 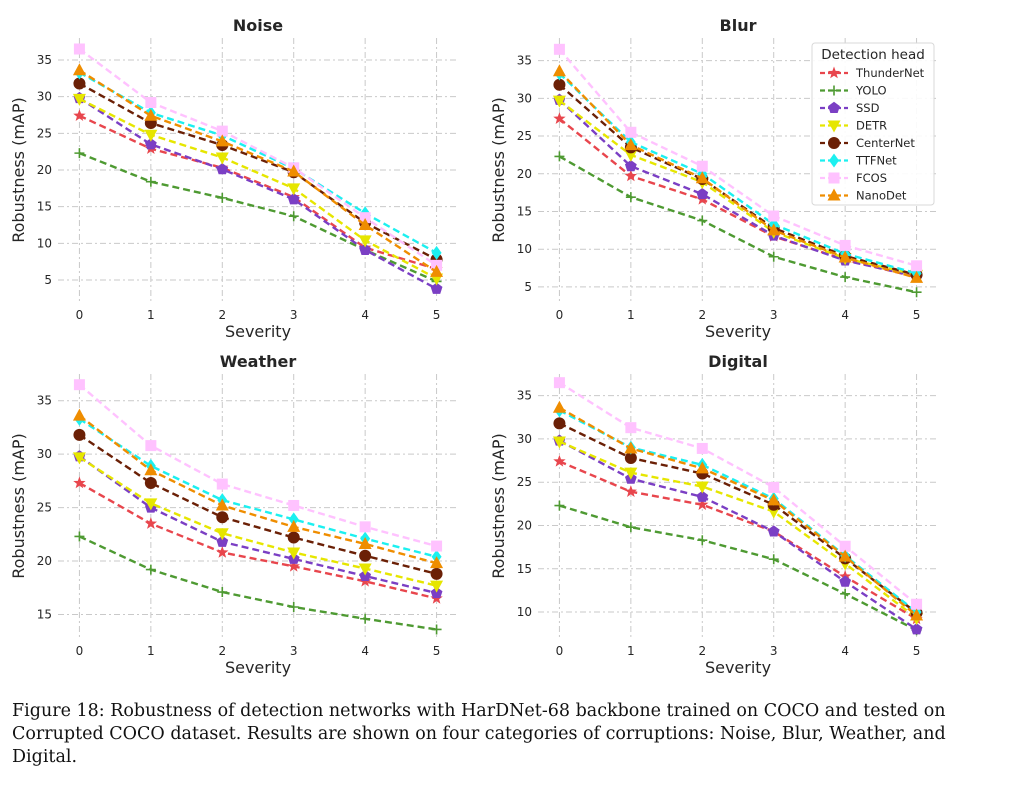 I want to click on legend-entry-fcos: FCOS, so click(x=853, y=178).